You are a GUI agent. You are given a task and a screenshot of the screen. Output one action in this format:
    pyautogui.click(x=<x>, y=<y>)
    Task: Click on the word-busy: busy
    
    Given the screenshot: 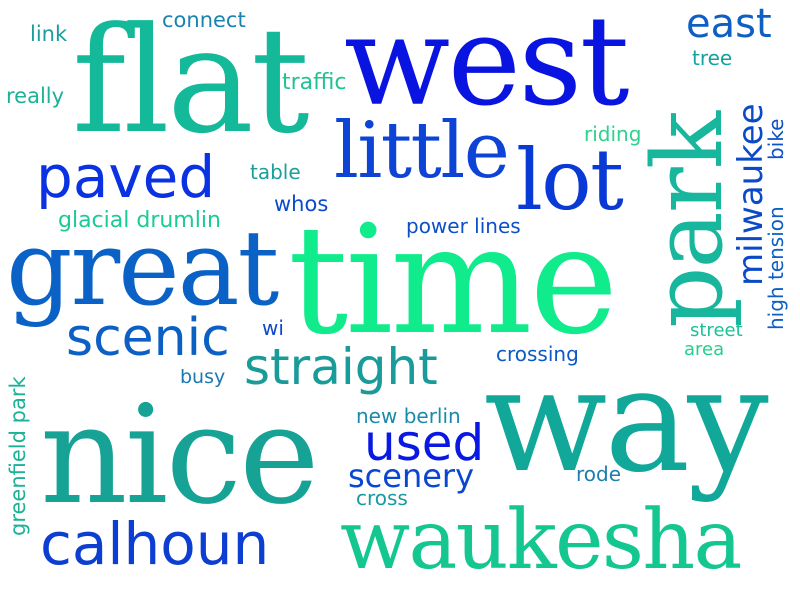 What is the action you would take?
    pyautogui.click(x=203, y=377)
    